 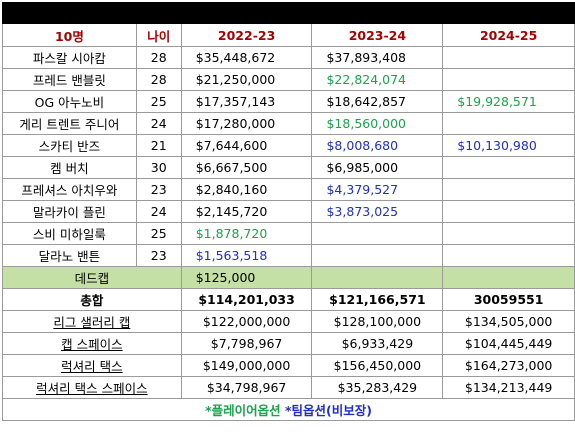 I want to click on player-name: OG 아누노비, so click(x=69, y=101).